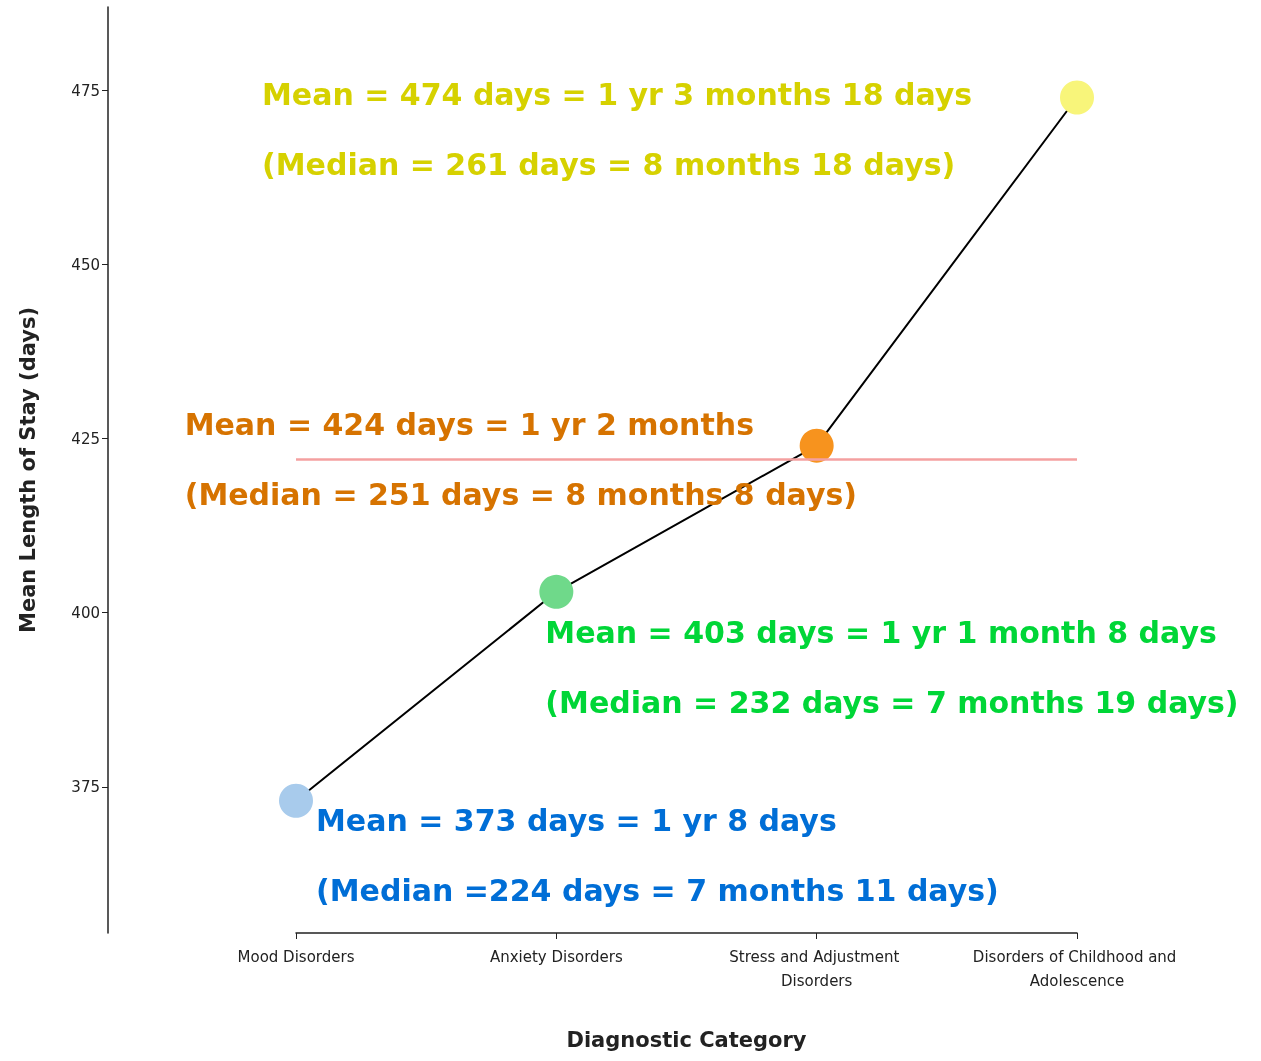 This screenshot has height=1061, width=1261. What do you see at coordinates (556, 957) in the screenshot?
I see `x-tick-label: Anxiety Disorders` at bounding box center [556, 957].